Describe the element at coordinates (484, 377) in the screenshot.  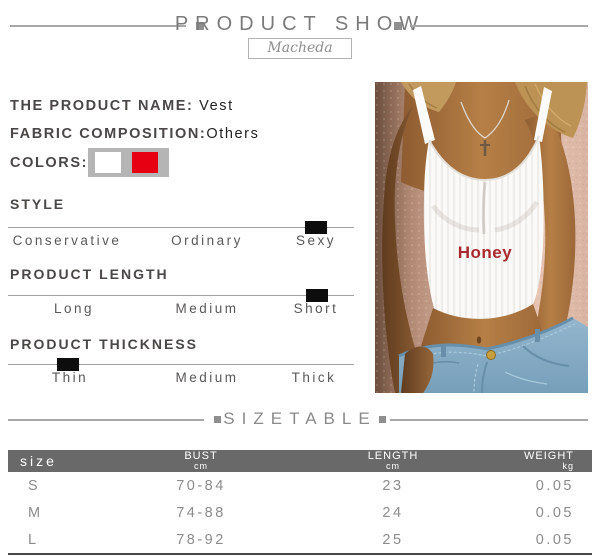
I see `jeans-fly` at that location.